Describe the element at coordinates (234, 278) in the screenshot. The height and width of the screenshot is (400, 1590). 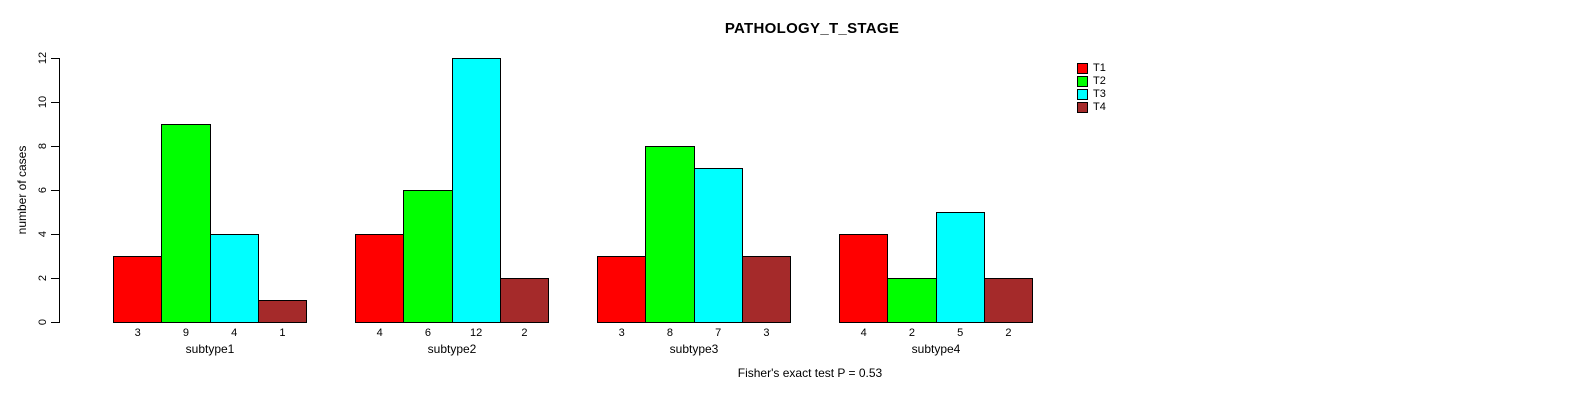
I see `bar-t3-subtype1` at that location.